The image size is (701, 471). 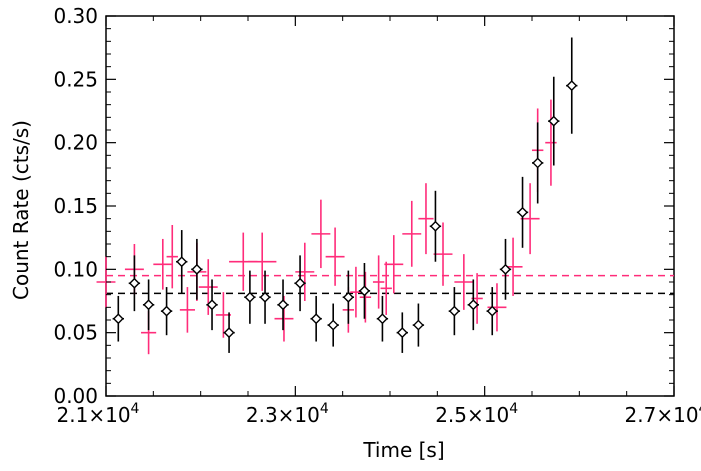 What do you see at coordinates (21, 210) in the screenshot?
I see `y-axis-label: Count Rate (cts/s)` at bounding box center [21, 210].